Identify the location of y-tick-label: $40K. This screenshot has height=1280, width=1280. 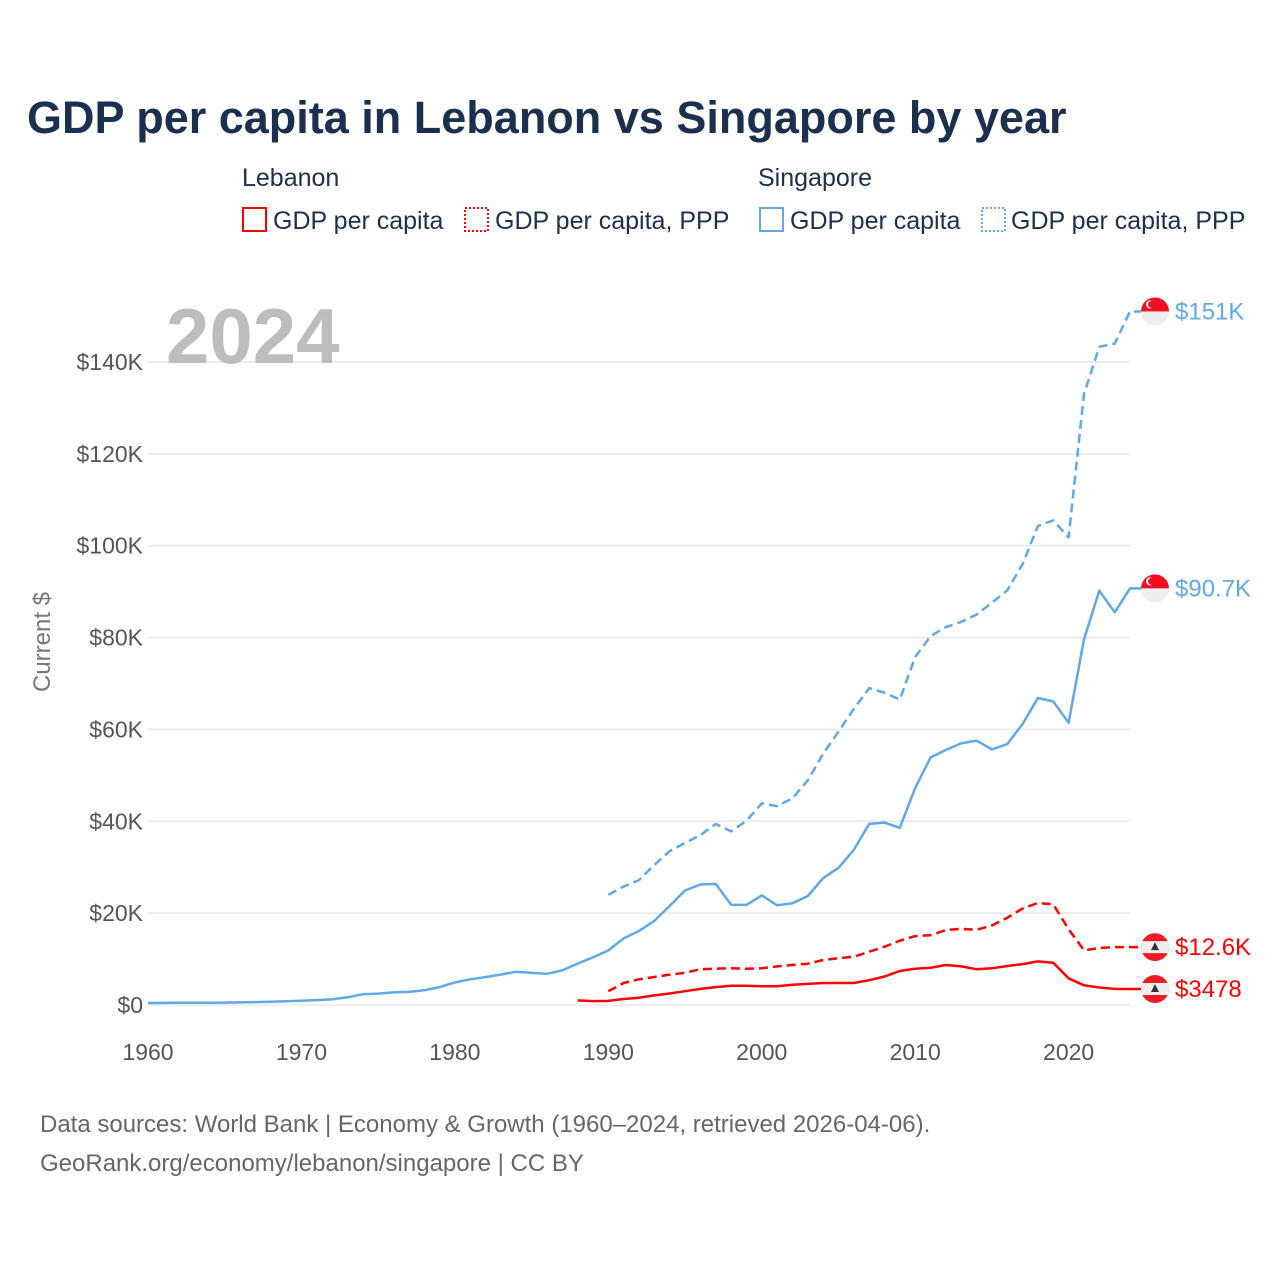
(116, 821).